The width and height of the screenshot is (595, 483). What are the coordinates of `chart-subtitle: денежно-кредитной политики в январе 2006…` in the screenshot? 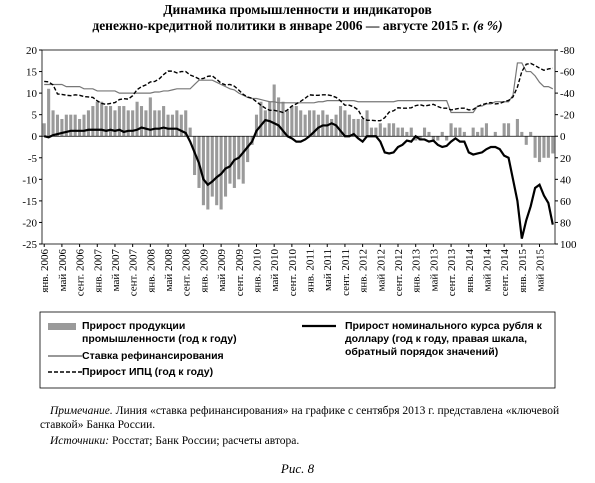 It's located at (281, 25).